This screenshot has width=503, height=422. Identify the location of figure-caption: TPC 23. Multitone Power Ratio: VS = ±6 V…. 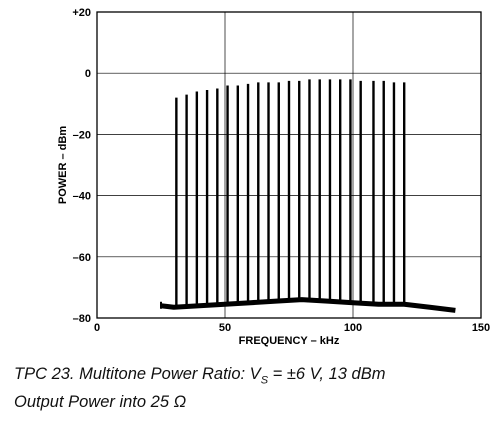
(256, 388).